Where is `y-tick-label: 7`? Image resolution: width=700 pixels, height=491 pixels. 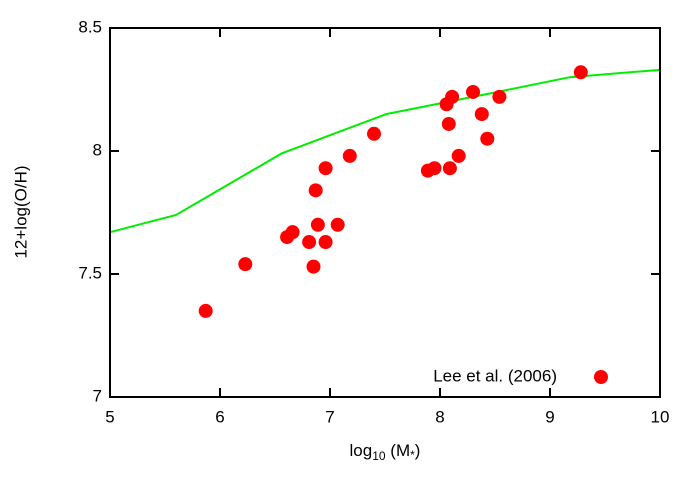 y-tick-label: 7 is located at coordinates (97, 395).